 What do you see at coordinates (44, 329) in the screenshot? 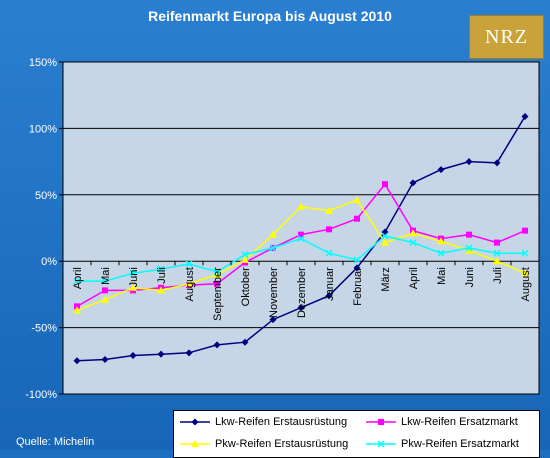
I see `y-tick-label: -50%` at bounding box center [44, 329].